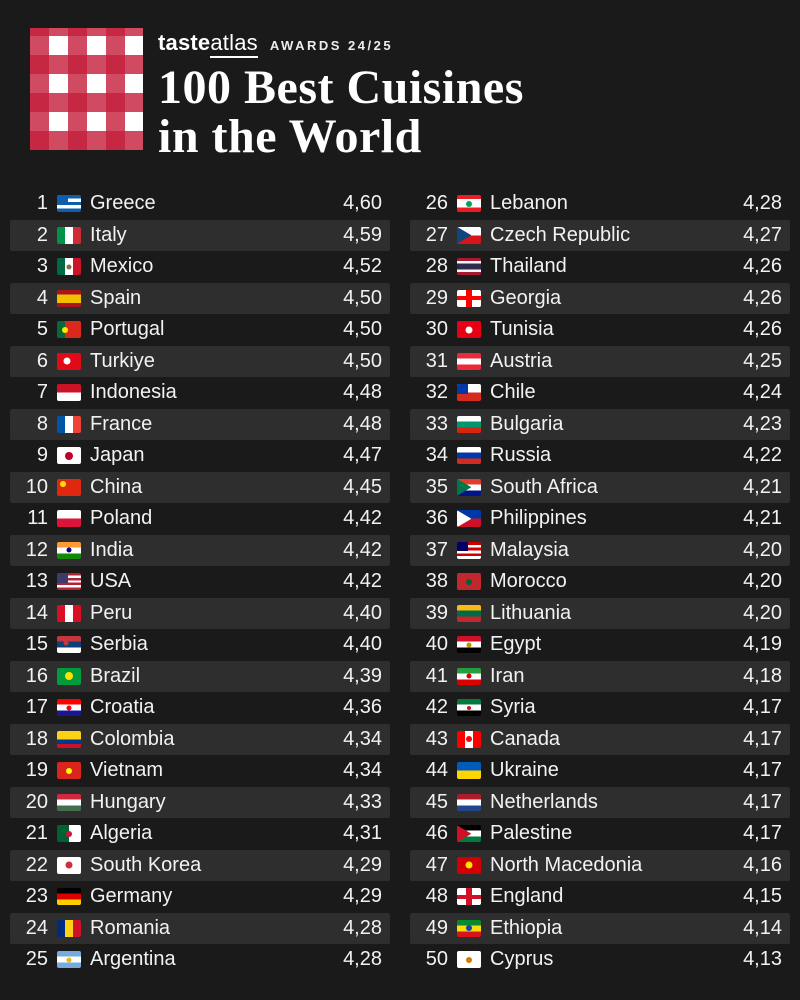 This screenshot has height=1000, width=800. Describe the element at coordinates (762, 518) in the screenshot. I see `score-value: 4,21` at that location.